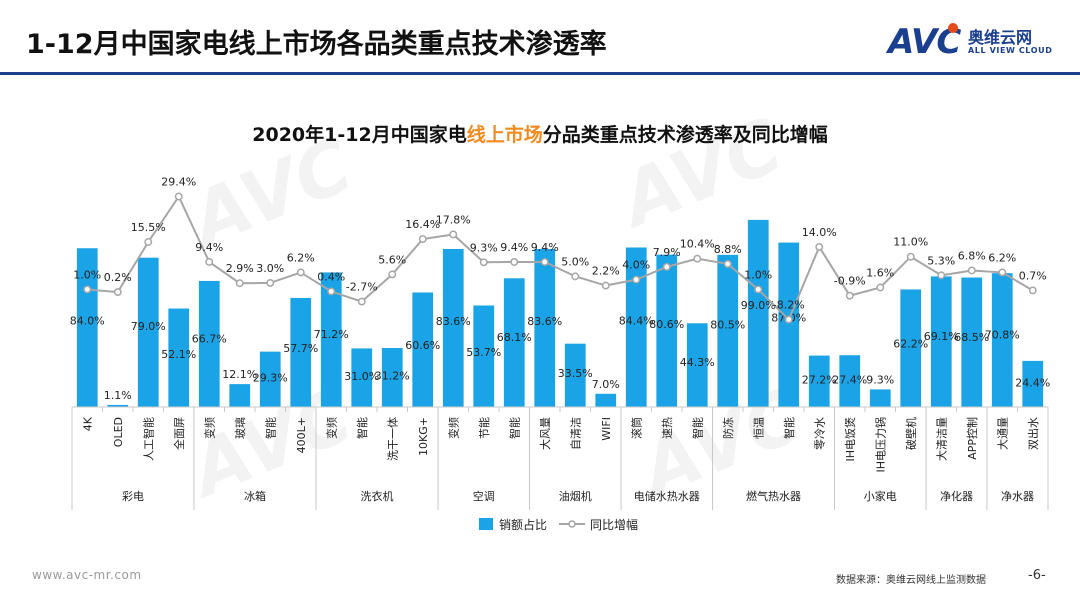 The height and width of the screenshot is (608, 1080). I want to click on yoy-label: 7.9%, so click(667, 252).